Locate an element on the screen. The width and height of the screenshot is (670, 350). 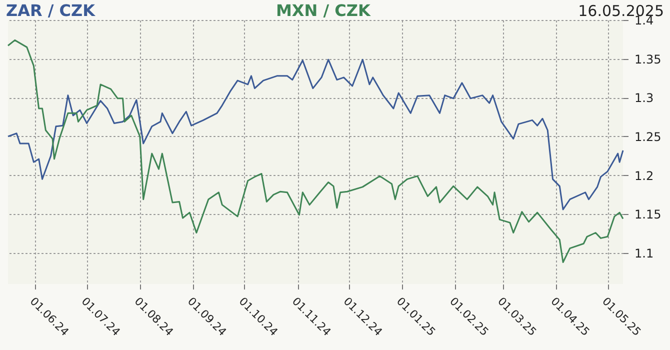
y-tick-label: 1.35 is located at coordinates (648, 59).